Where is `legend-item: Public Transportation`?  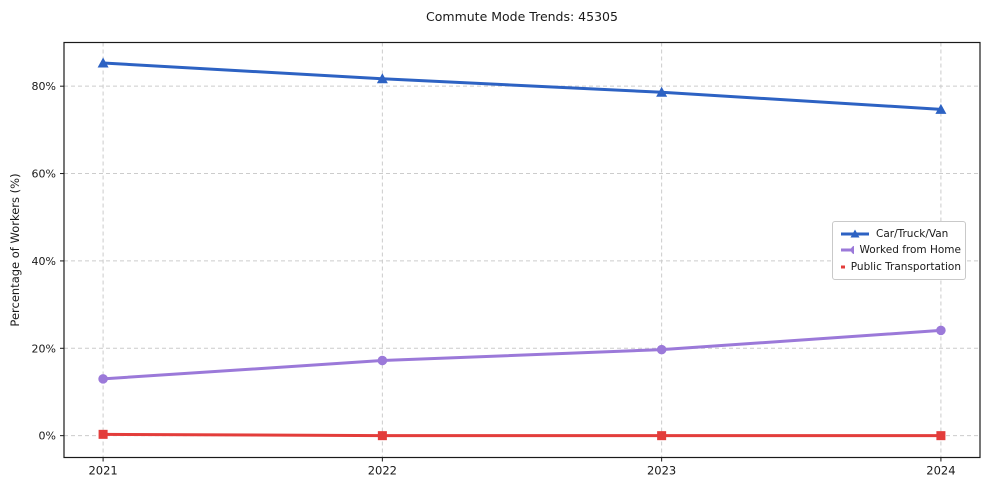
legend-item: Public Transportation is located at coordinates (900, 267).